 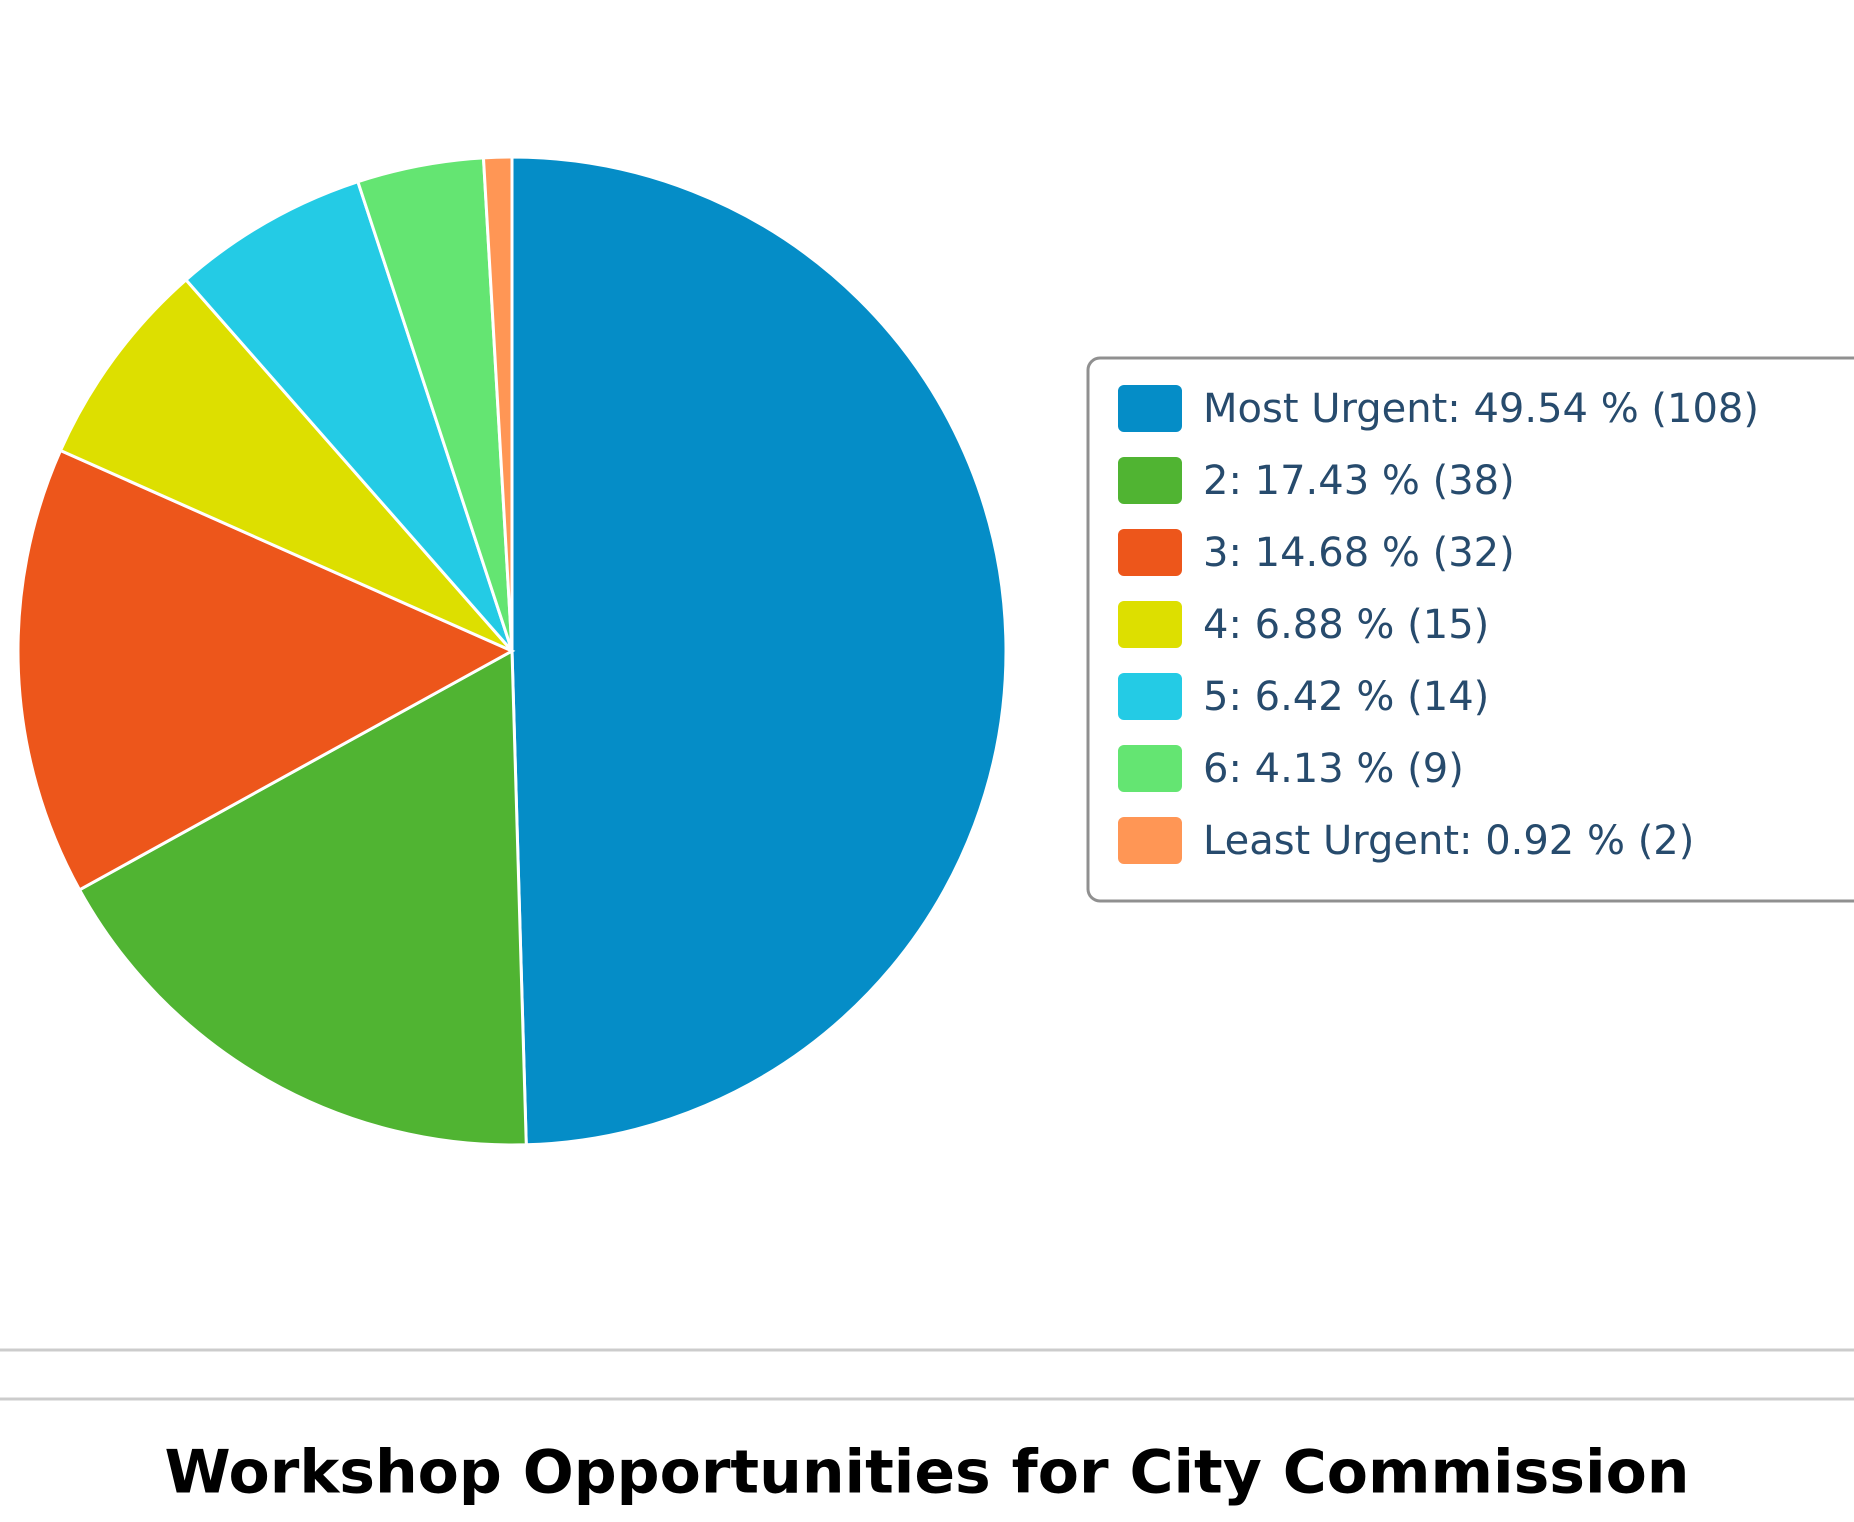 I want to click on legend-box, so click(x=1470, y=629).